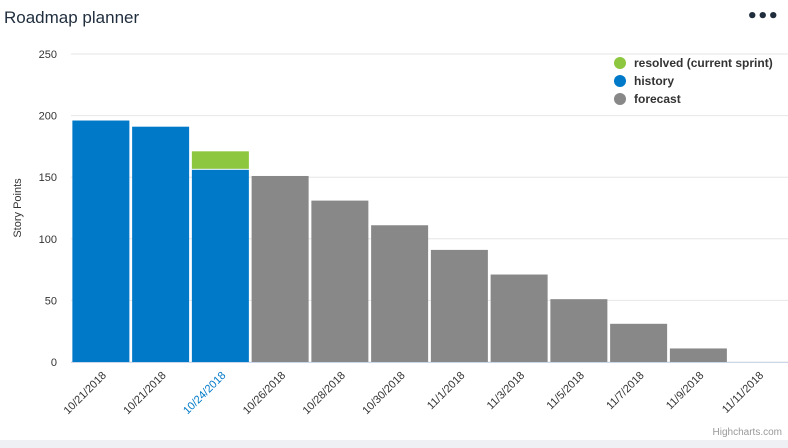 The image size is (788, 448). Describe the element at coordinates (220, 160) in the screenshot. I see `bar-resolved` at that location.